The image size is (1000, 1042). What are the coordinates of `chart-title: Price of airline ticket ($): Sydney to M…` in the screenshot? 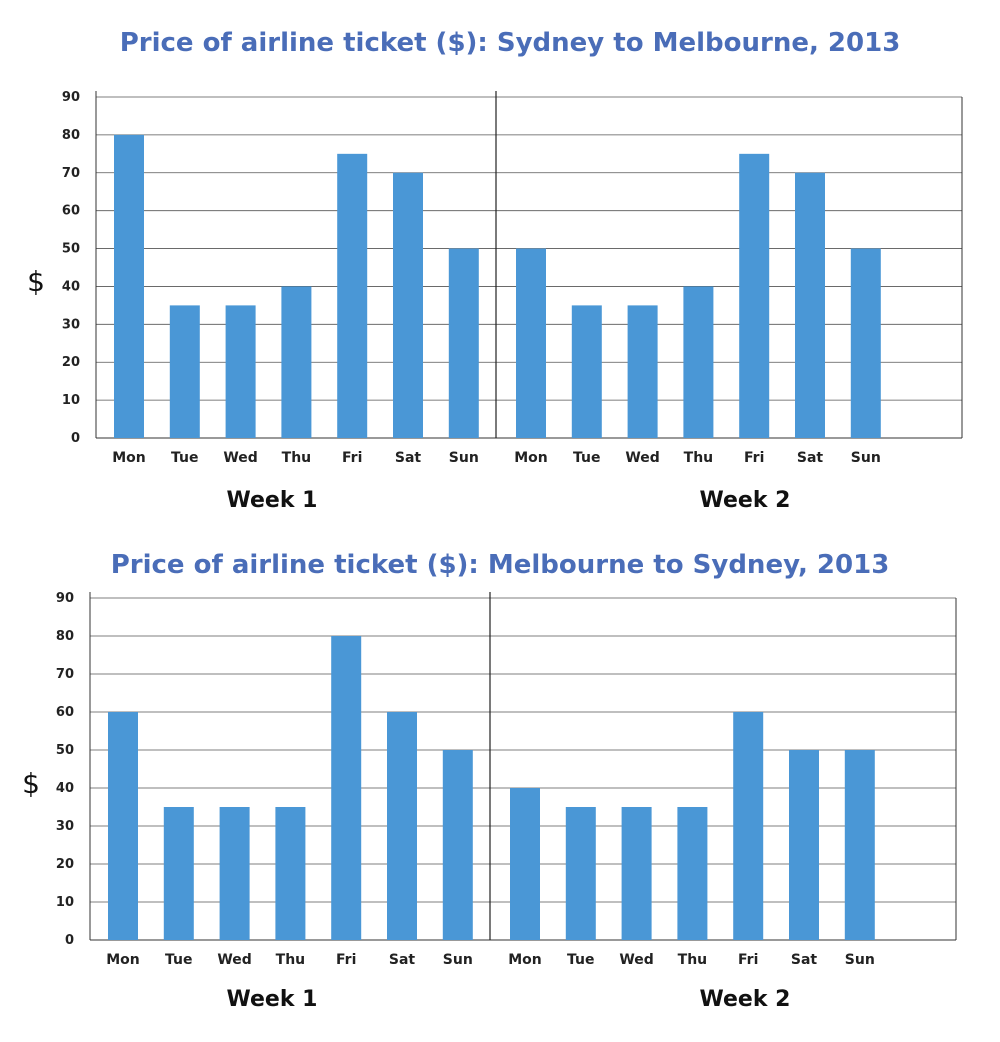 It's located at (510, 43).